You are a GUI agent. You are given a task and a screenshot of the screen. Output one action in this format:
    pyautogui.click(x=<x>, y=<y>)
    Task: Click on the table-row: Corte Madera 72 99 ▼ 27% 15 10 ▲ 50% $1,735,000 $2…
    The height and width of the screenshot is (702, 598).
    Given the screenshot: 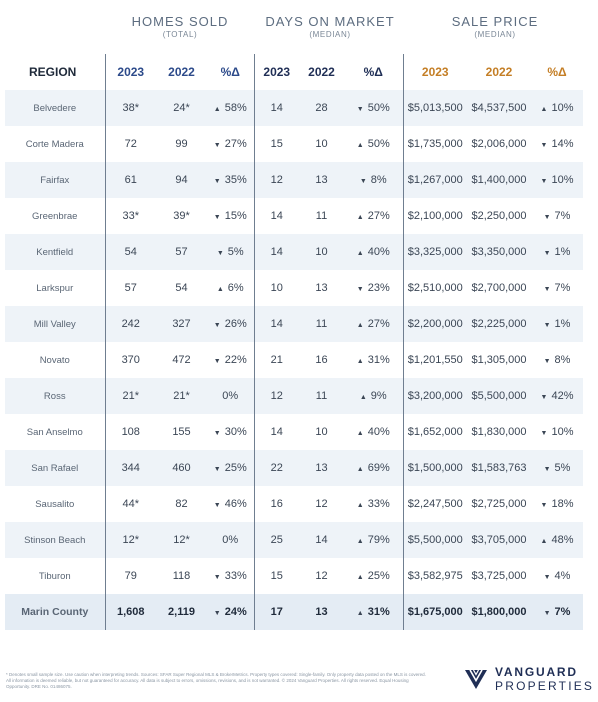 What is the action you would take?
    pyautogui.click(x=294, y=144)
    